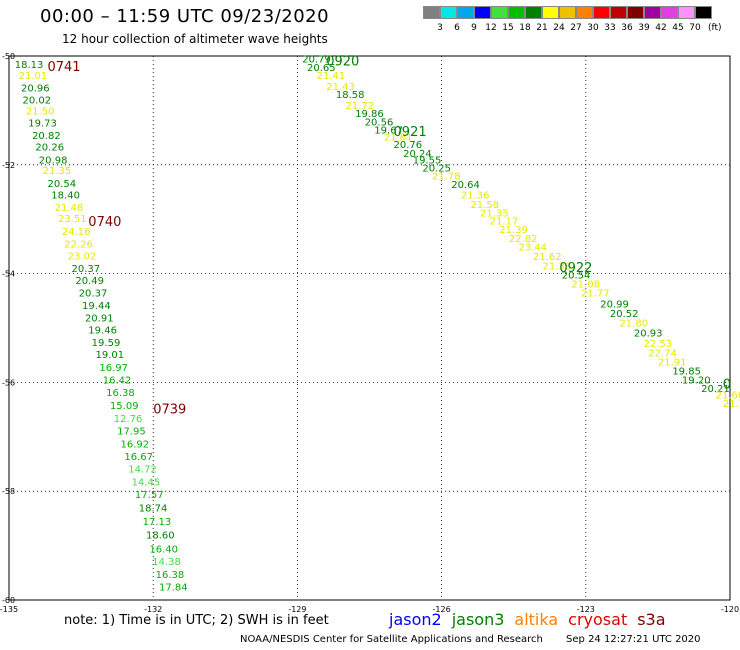  I want to click on lon-tick-label: -129, so click(297, 609).